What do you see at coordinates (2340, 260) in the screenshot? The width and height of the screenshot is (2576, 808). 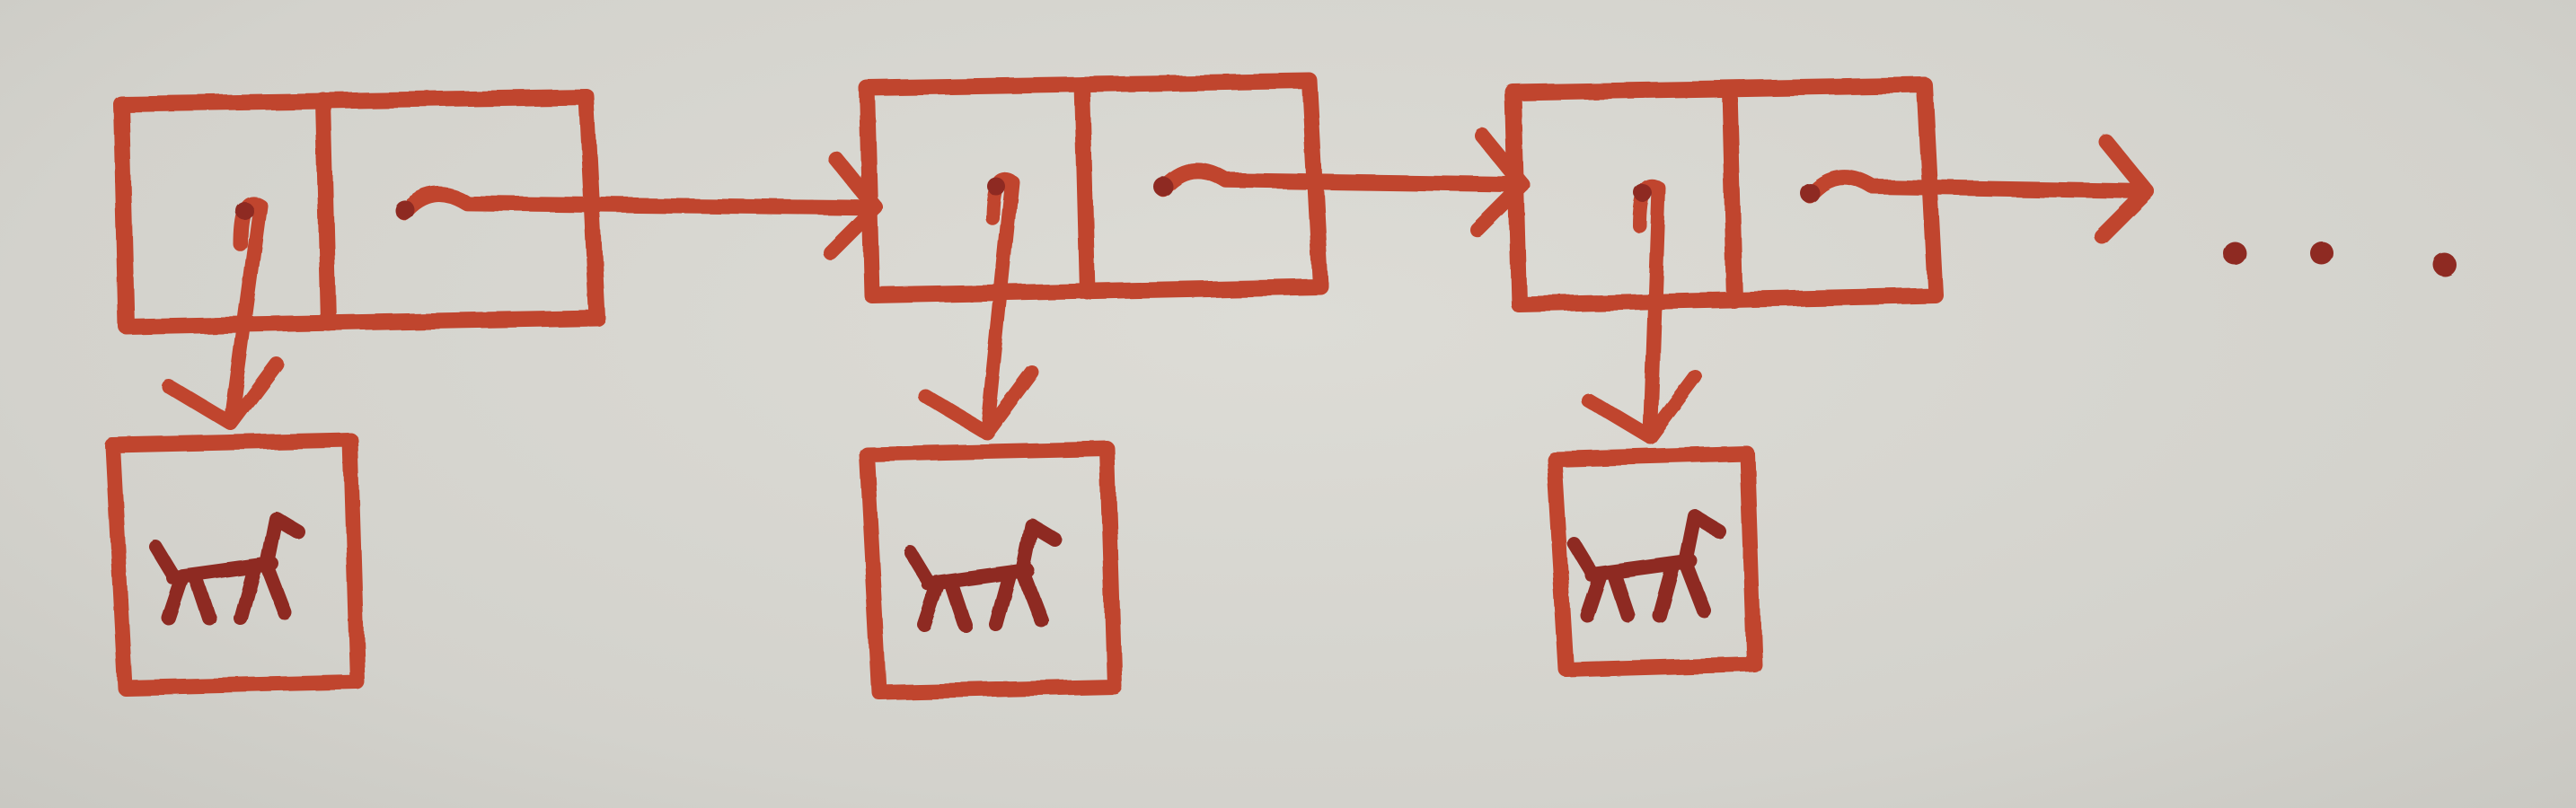 I see `ellipsis-dots` at bounding box center [2340, 260].